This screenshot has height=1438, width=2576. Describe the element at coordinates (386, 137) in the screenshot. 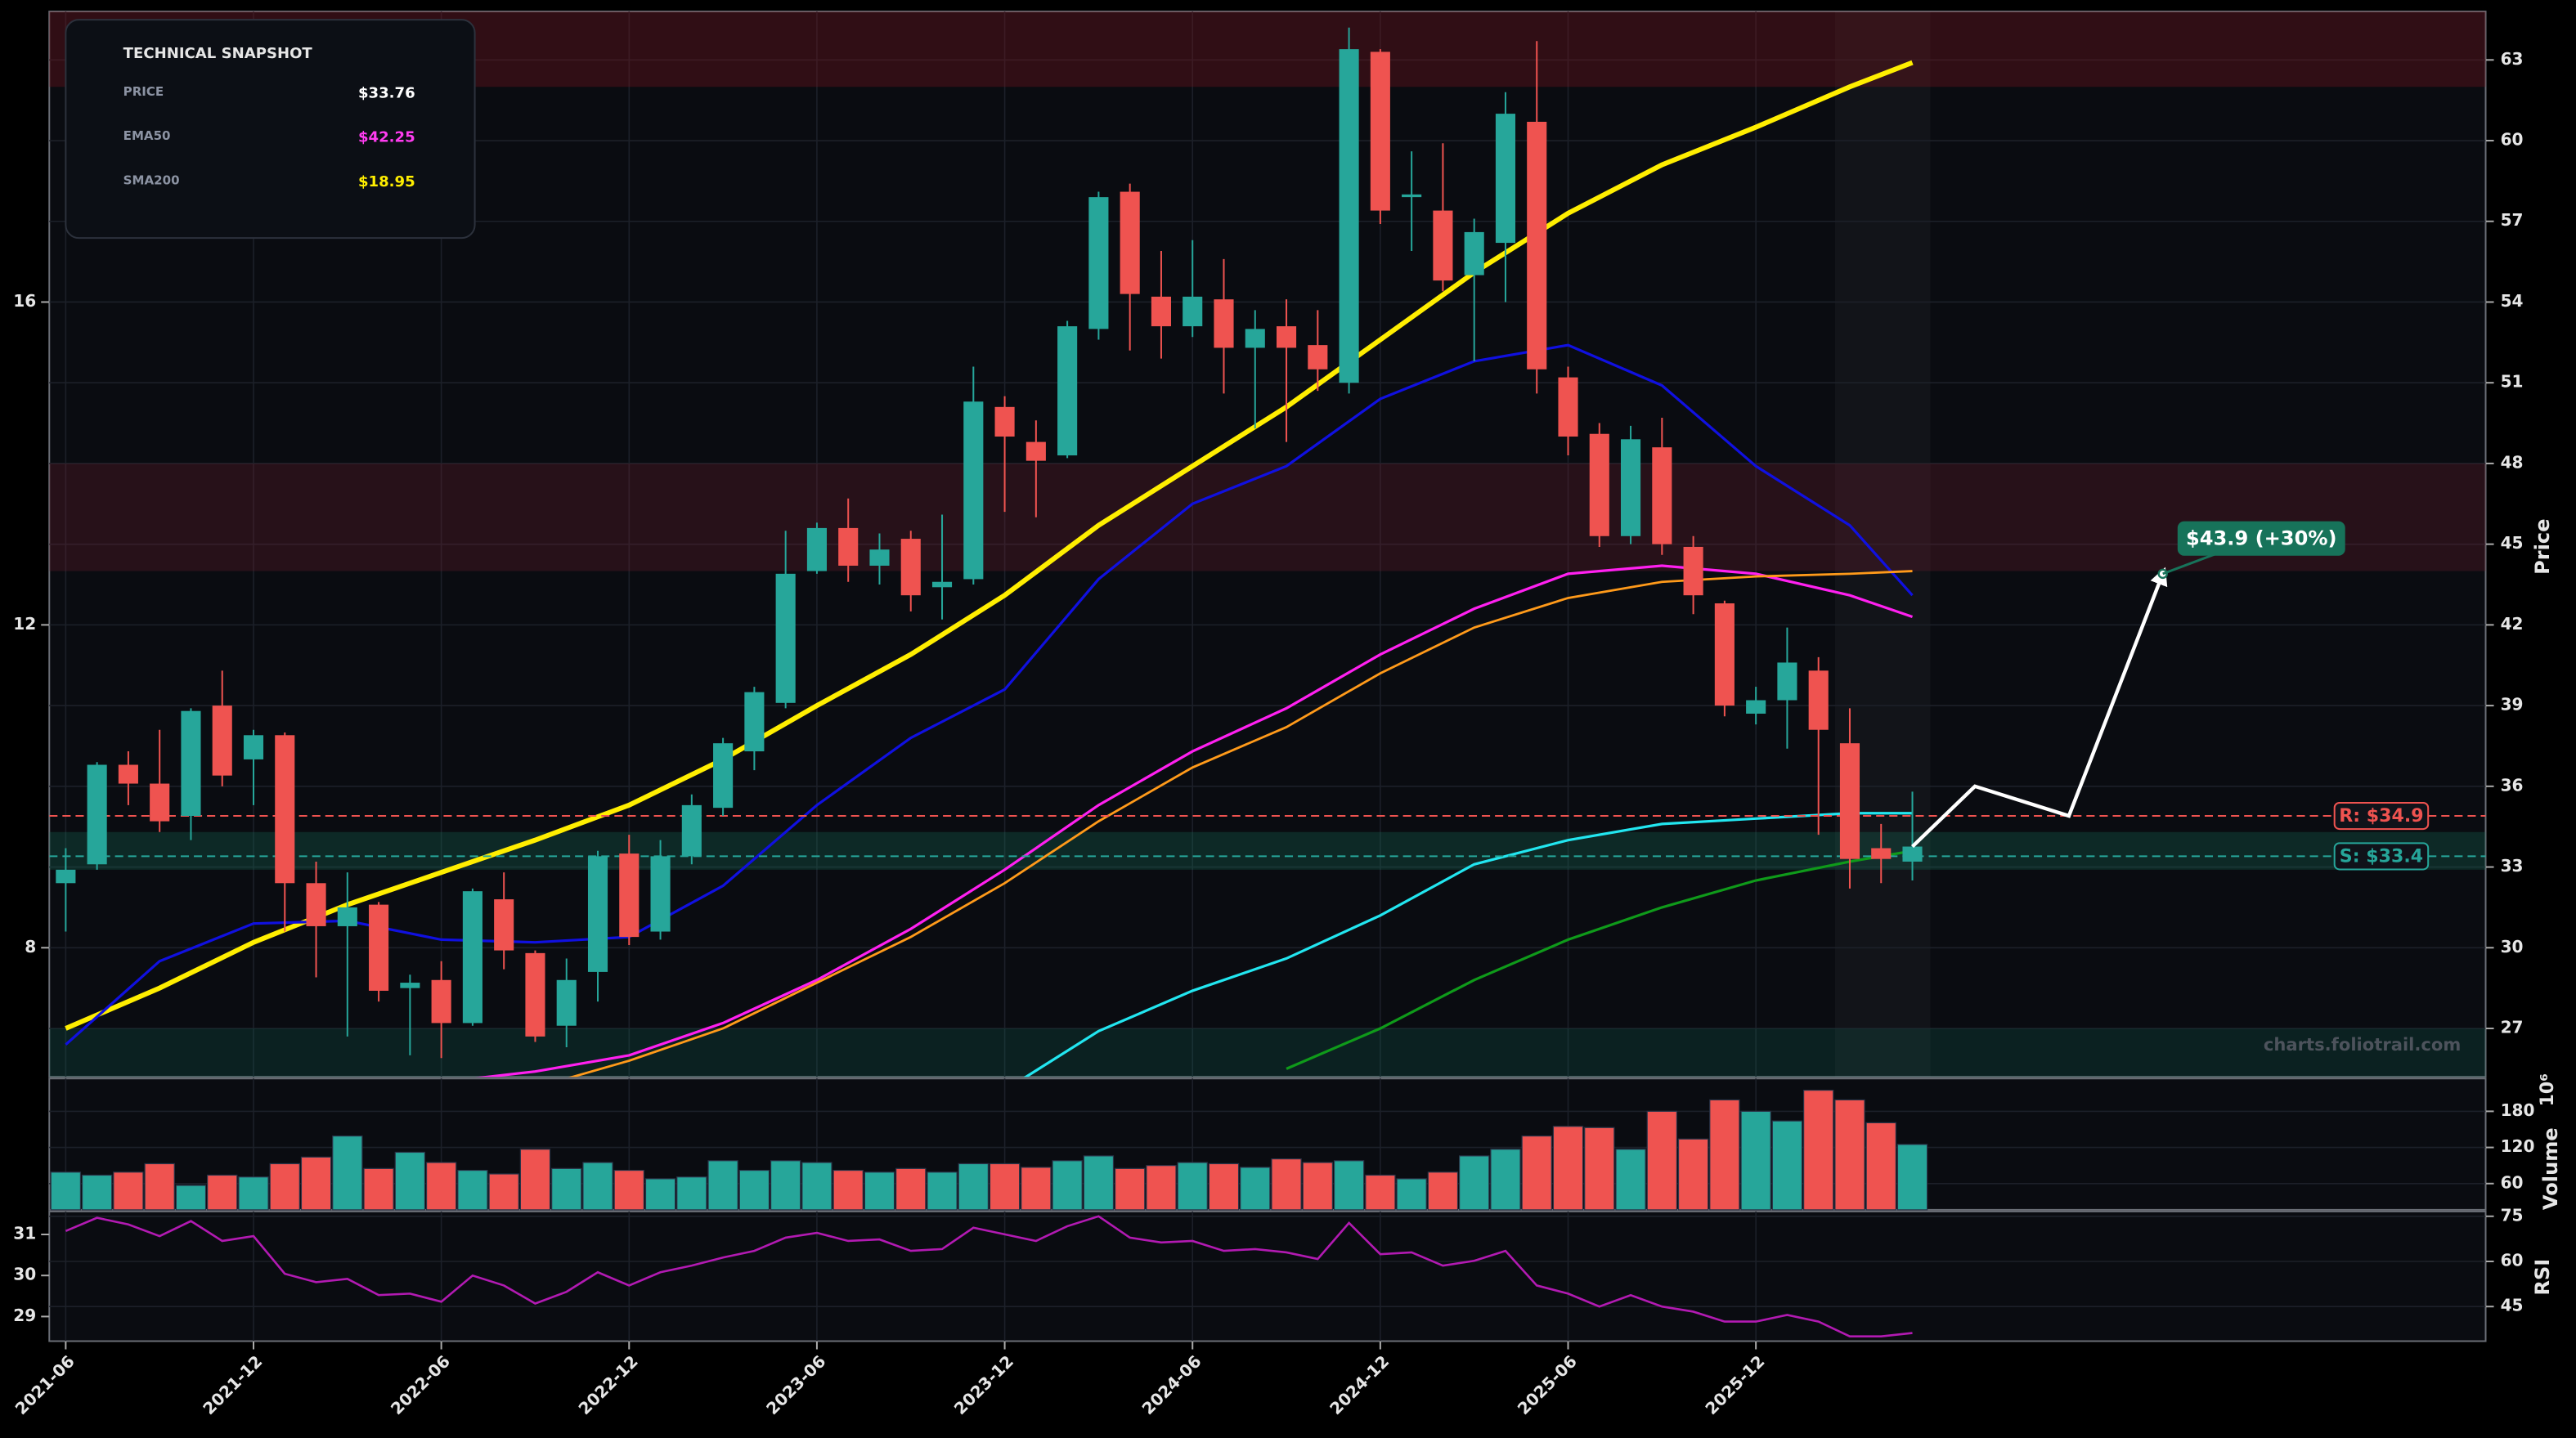

I see `snapshot-value: $42.25` at that location.